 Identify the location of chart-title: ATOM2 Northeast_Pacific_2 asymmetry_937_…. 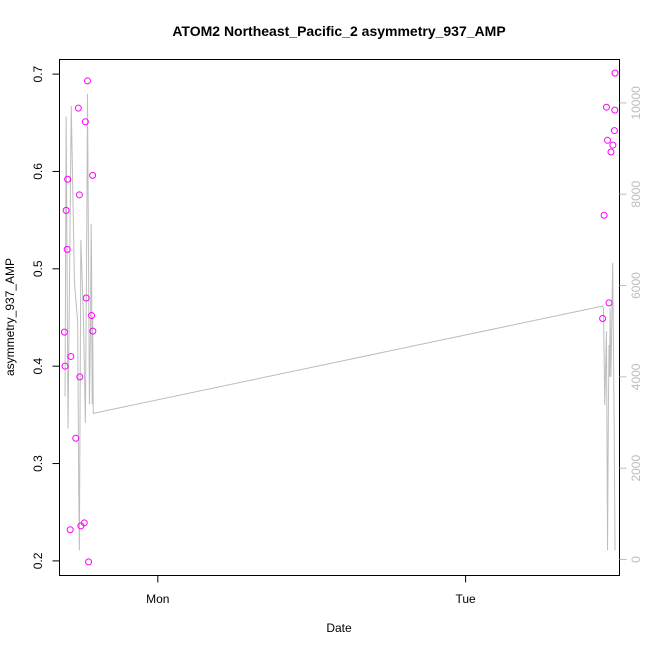
(338, 31).